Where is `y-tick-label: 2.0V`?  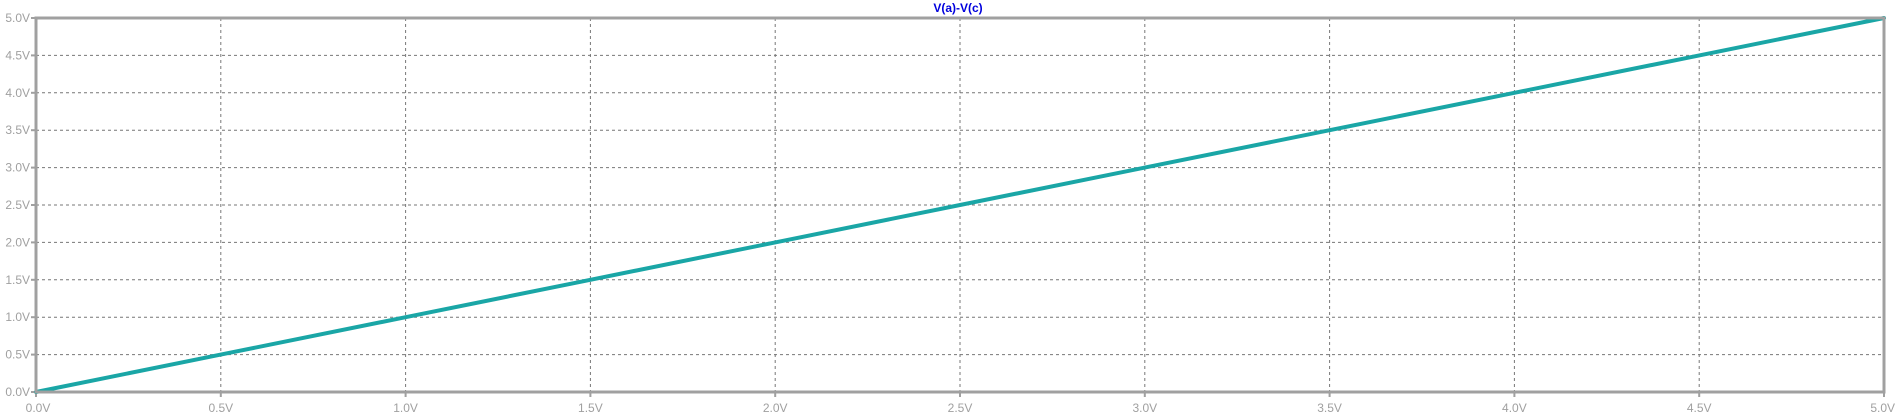
y-tick-label: 2.0V is located at coordinates (17, 242).